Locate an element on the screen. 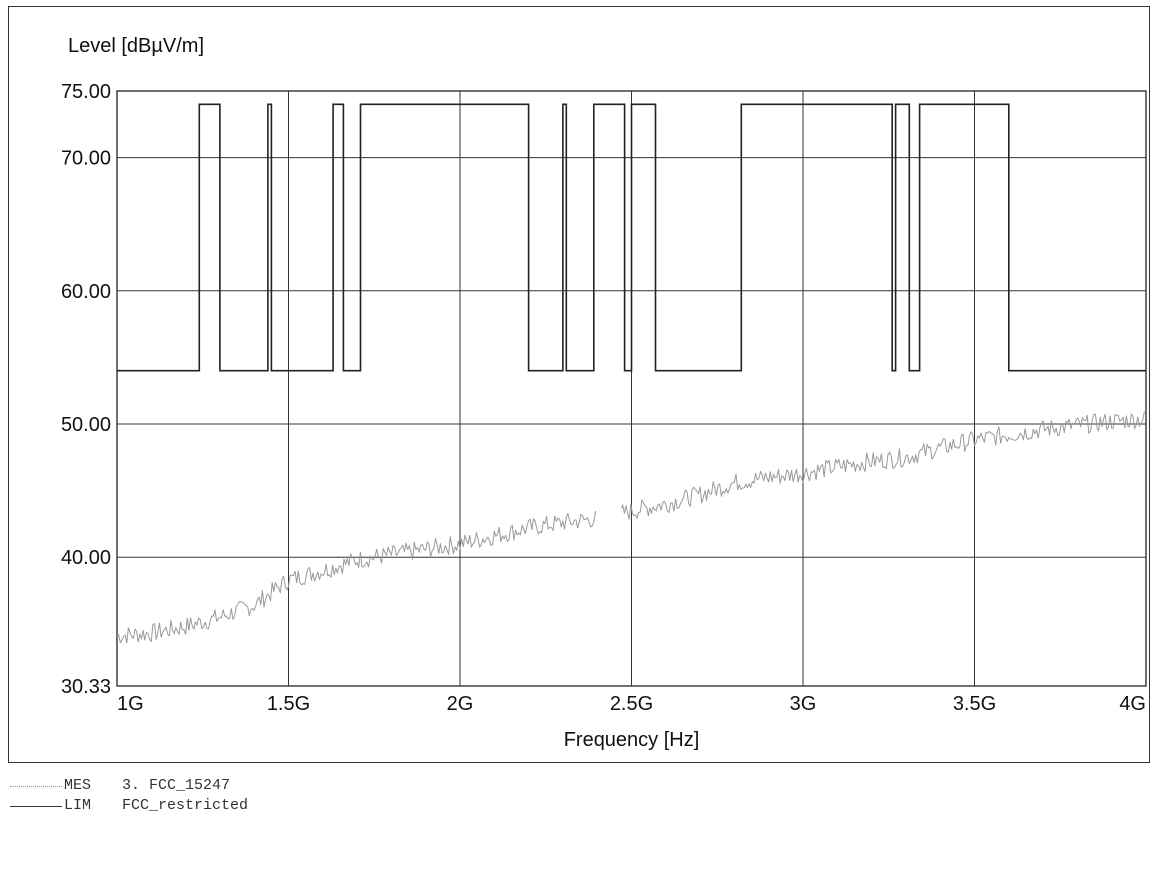 The height and width of the screenshot is (889, 1158). legend: MES 3. FCC_15247 LIM FCC_restricted is located at coordinates (129, 796).